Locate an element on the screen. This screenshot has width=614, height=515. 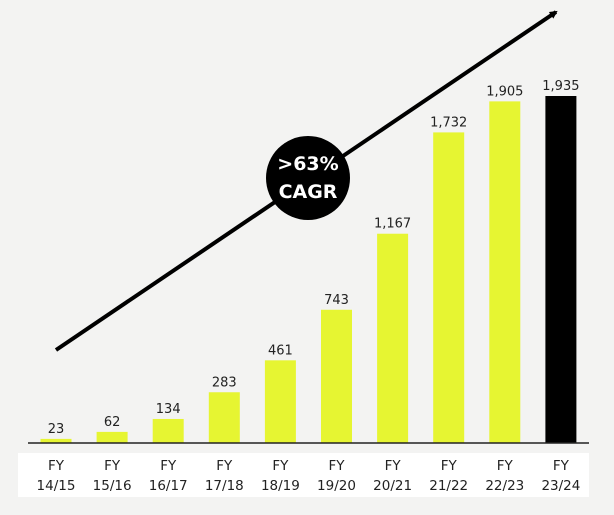
cagr-value: >63% is located at coordinates (307, 164).